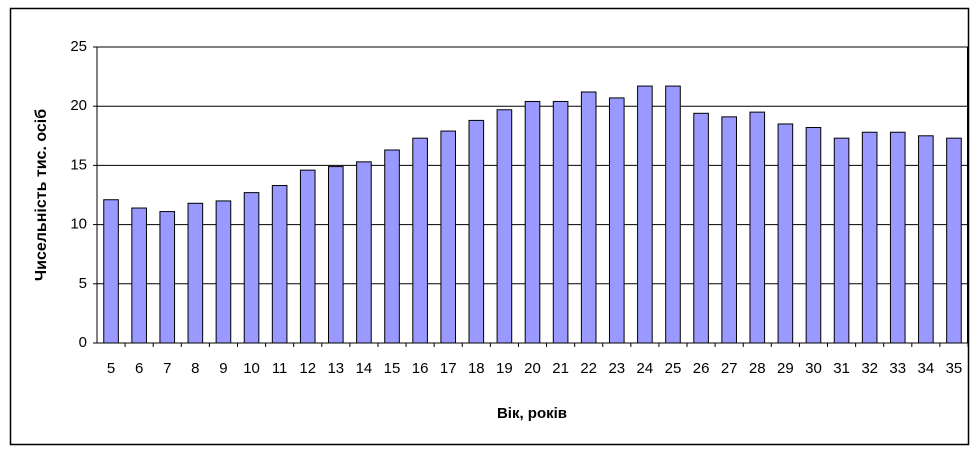 This screenshot has height=453, width=973. Describe the element at coordinates (757, 368) in the screenshot. I see `x-tick-label: 28` at that location.